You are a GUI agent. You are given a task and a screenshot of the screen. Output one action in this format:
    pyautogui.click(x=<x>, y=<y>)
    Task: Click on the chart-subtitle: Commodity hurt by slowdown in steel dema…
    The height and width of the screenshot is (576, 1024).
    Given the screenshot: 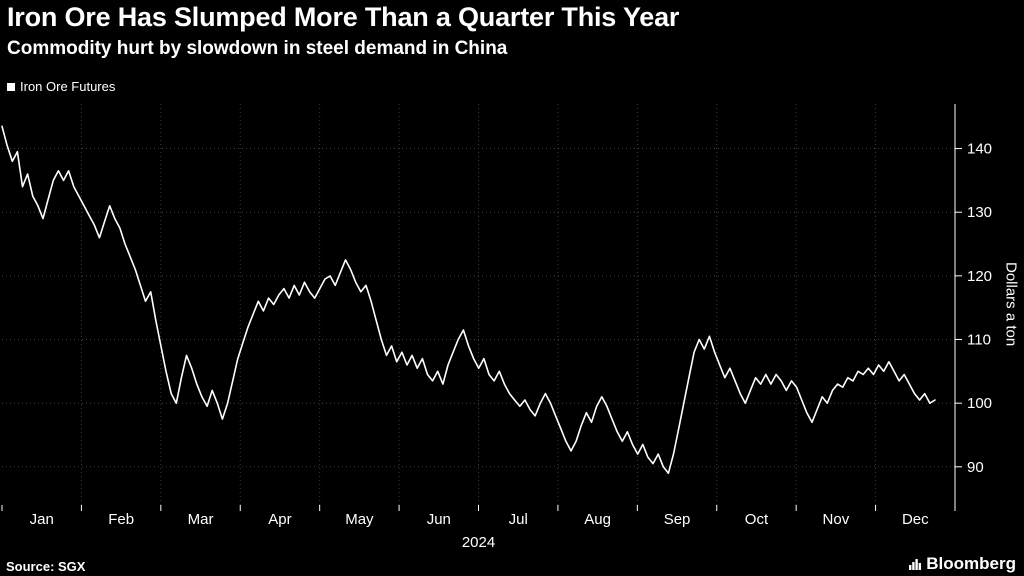 What is the action you would take?
    pyautogui.click(x=257, y=48)
    